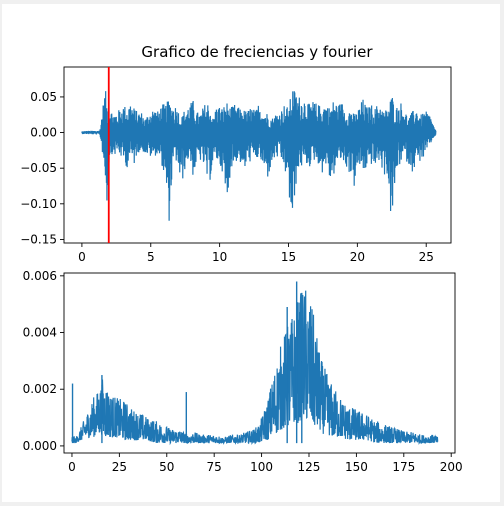 Image resolution: width=504 pixels, height=506 pixels. Describe the element at coordinates (40, 333) in the screenshot. I see `fourier-ytick-label: 0.004` at that location.